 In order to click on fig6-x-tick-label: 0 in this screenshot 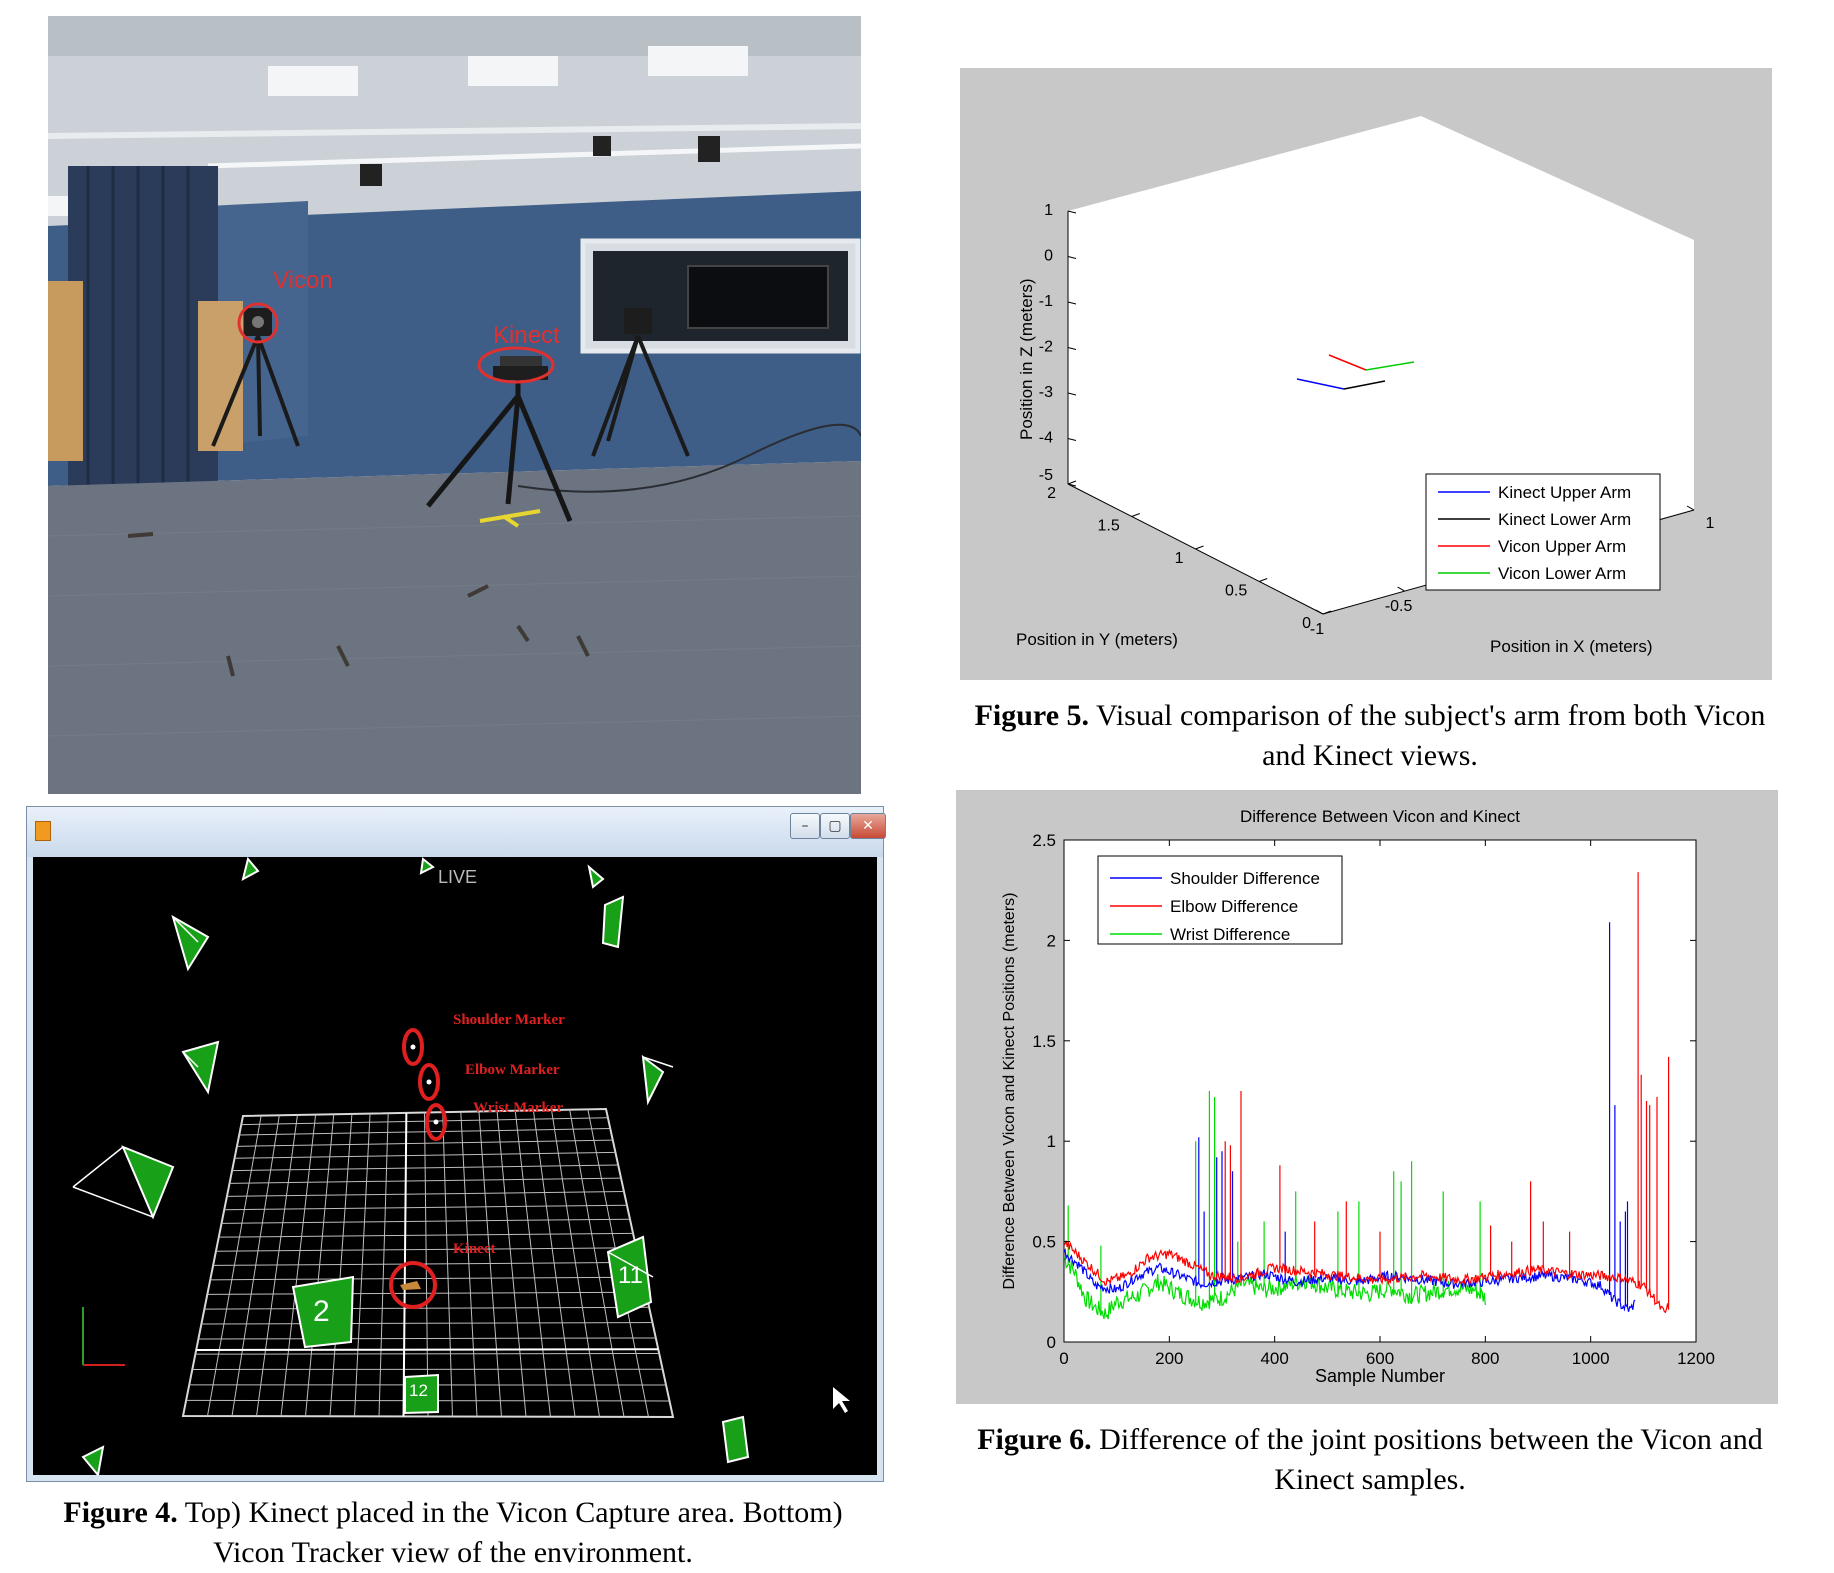, I will do `click(1063, 1358)`.